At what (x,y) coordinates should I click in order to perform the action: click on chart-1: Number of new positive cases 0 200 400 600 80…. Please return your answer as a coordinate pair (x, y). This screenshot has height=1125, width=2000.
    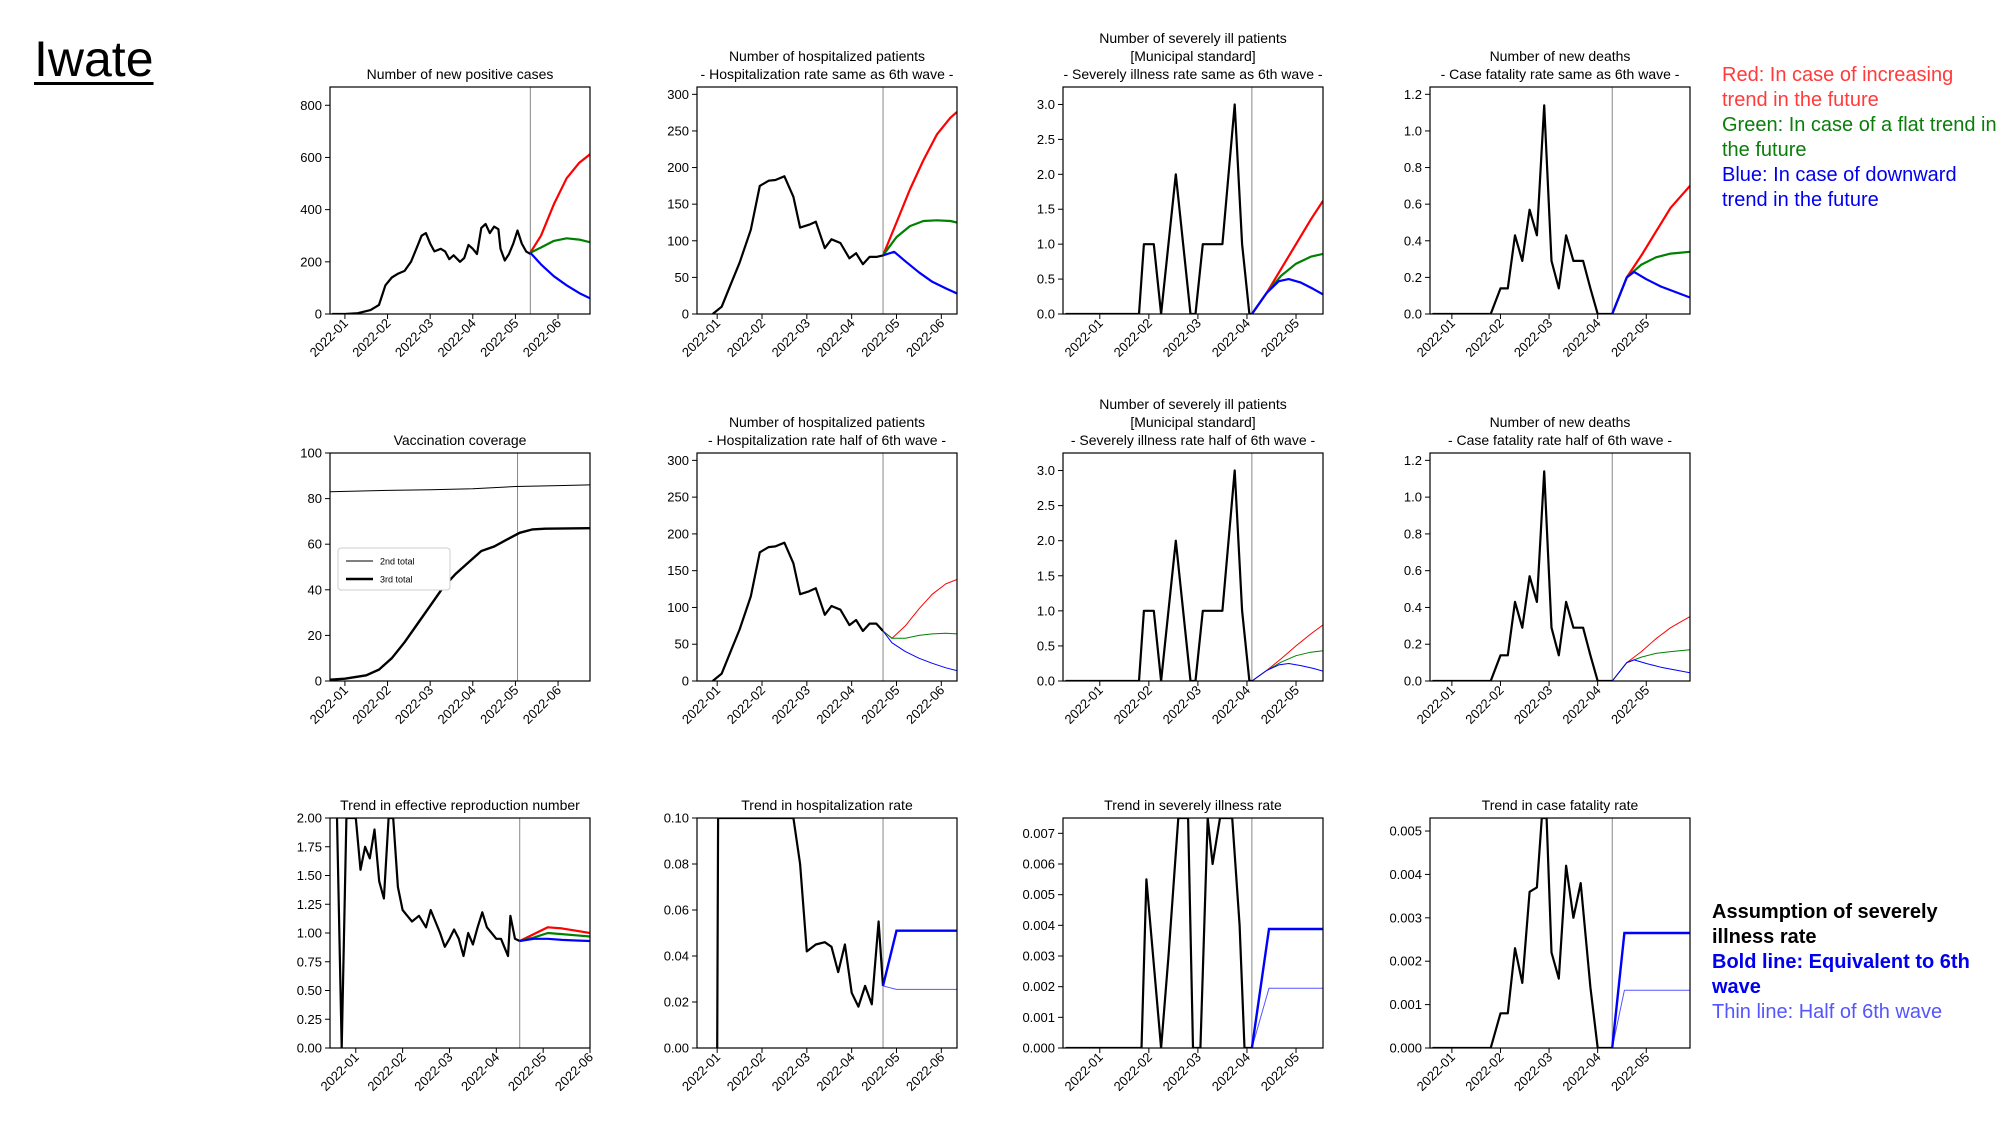
    Looking at the image, I should click on (445, 213).